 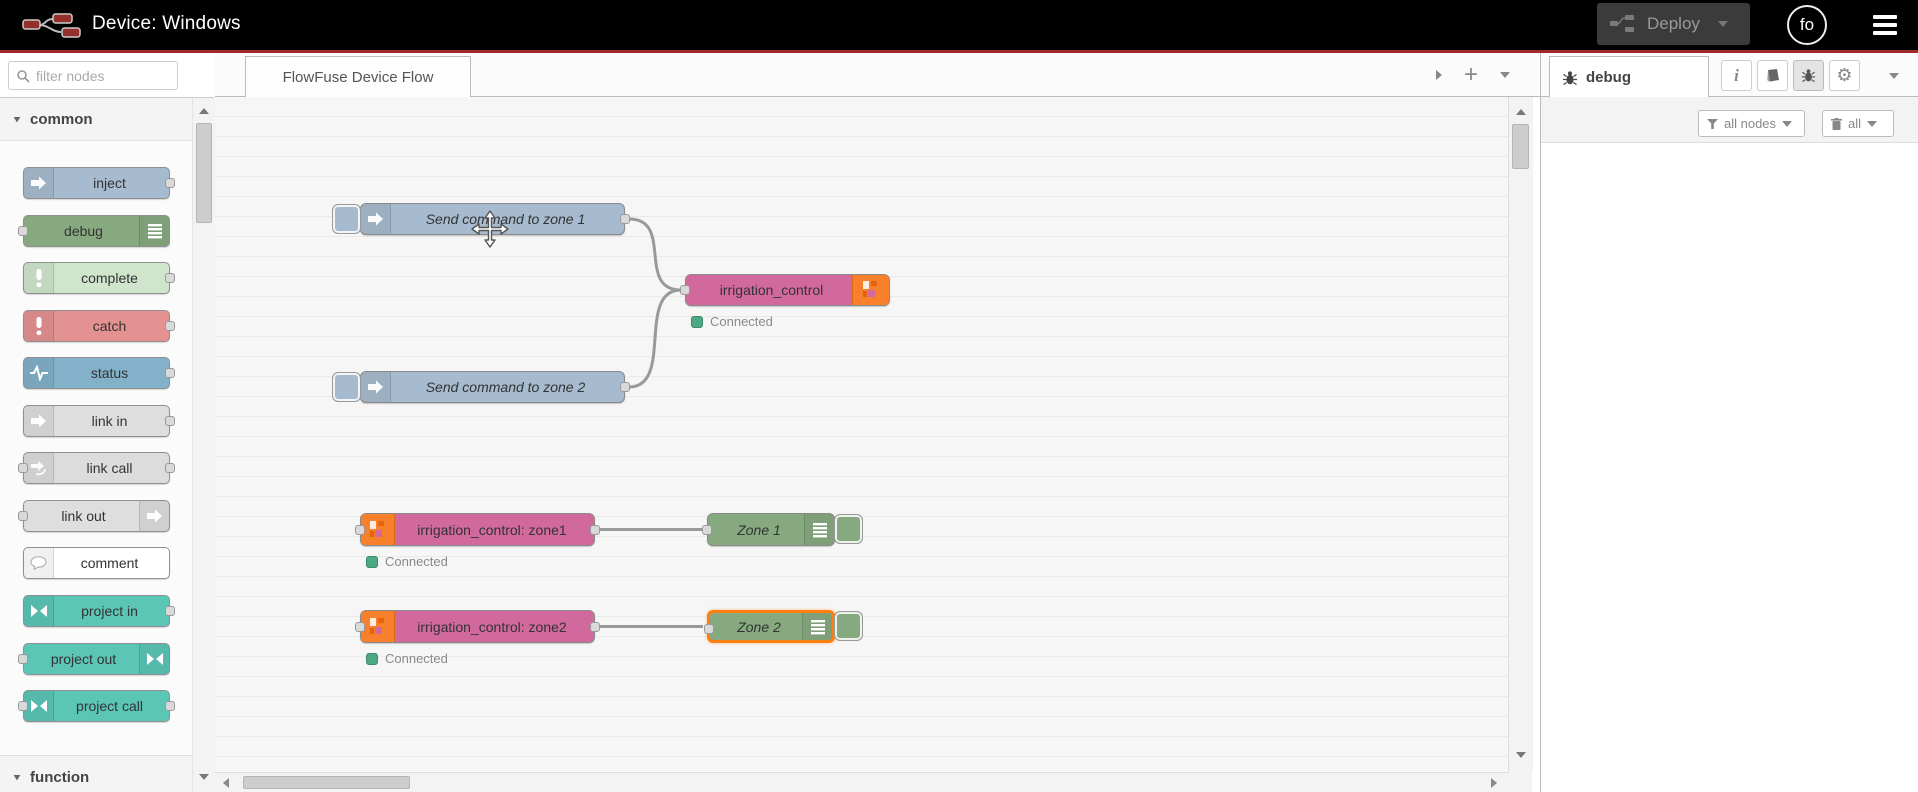 I want to click on palette-node-link-call: link call, so click(x=96, y=468).